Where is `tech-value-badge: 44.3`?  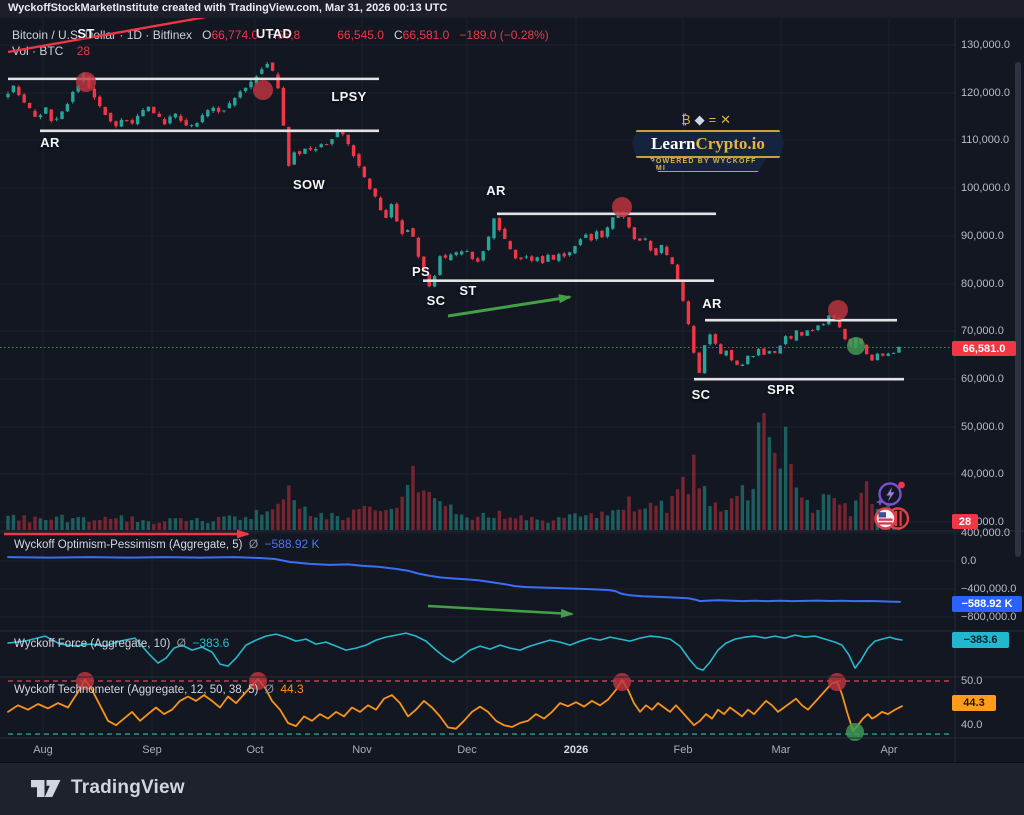 tech-value-badge: 44.3 is located at coordinates (974, 703).